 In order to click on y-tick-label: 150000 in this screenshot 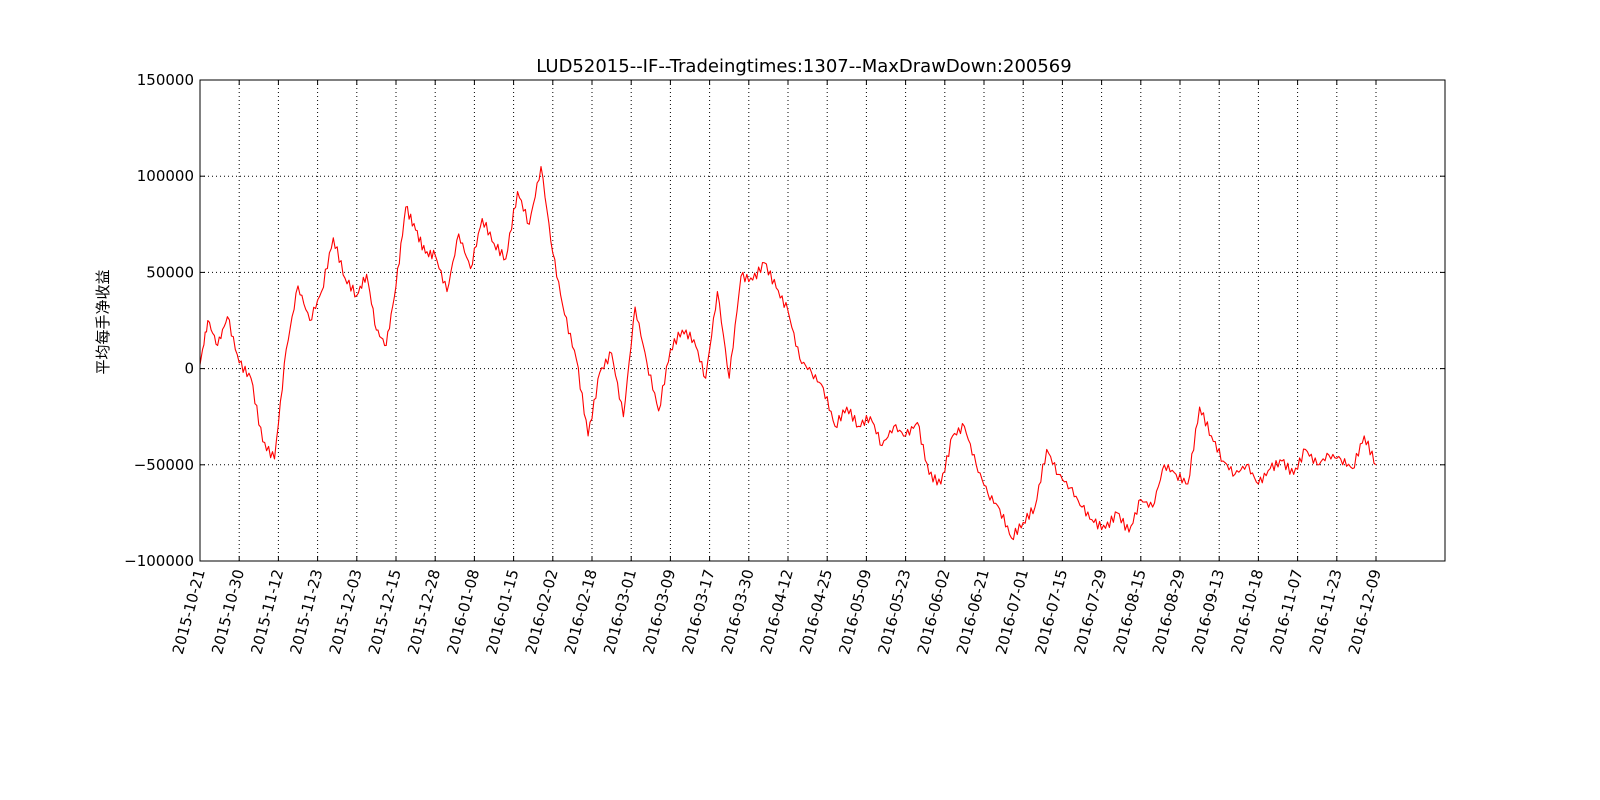, I will do `click(165, 80)`.